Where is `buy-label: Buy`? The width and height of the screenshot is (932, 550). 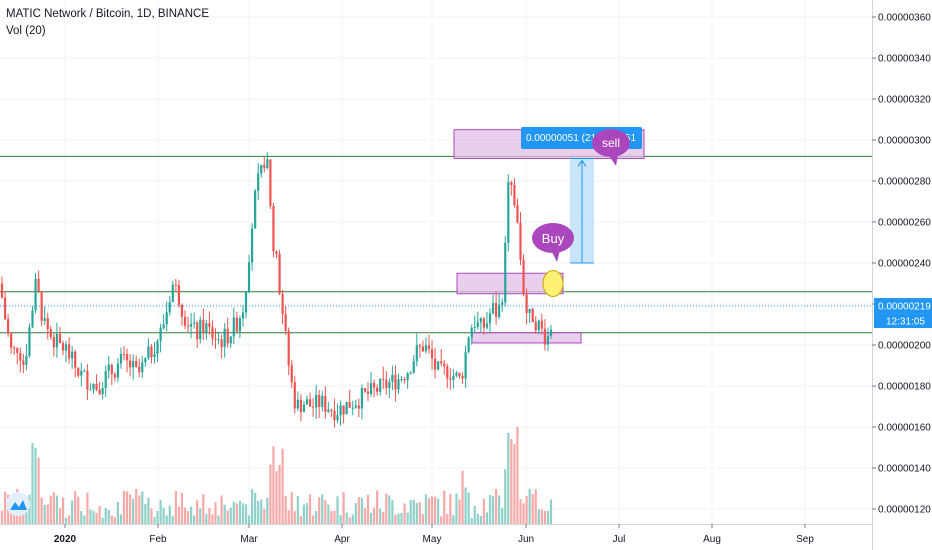
buy-label: Buy is located at coordinates (553, 238).